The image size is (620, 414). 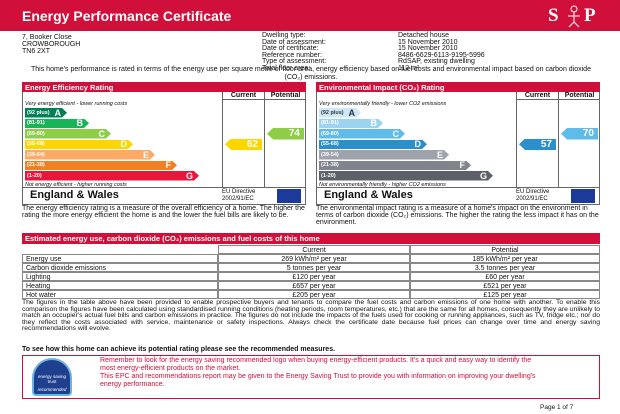 What do you see at coordinates (553, 15) in the screenshot?
I see `logo-letter: S` at bounding box center [553, 15].